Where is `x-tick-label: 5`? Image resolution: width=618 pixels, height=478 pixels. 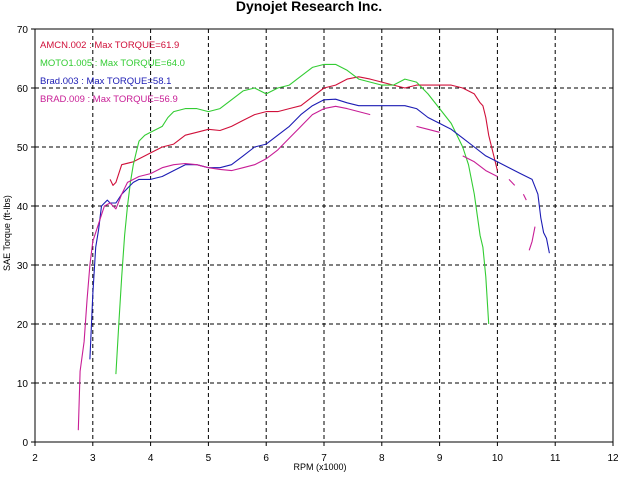
x-tick-label: 5 is located at coordinates (209, 458).